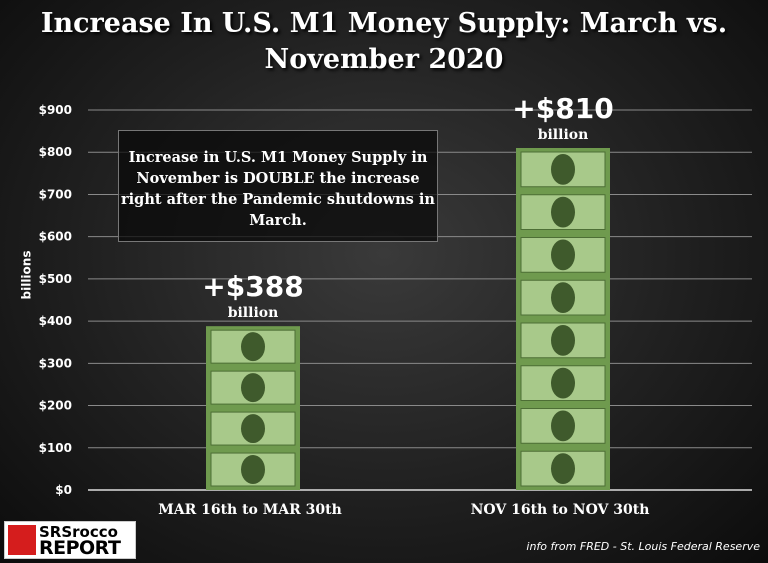 Image resolution: width=768 pixels, height=563 pixels. Describe the element at coordinates (55, 406) in the screenshot. I see `y-tick-label: $200` at that location.